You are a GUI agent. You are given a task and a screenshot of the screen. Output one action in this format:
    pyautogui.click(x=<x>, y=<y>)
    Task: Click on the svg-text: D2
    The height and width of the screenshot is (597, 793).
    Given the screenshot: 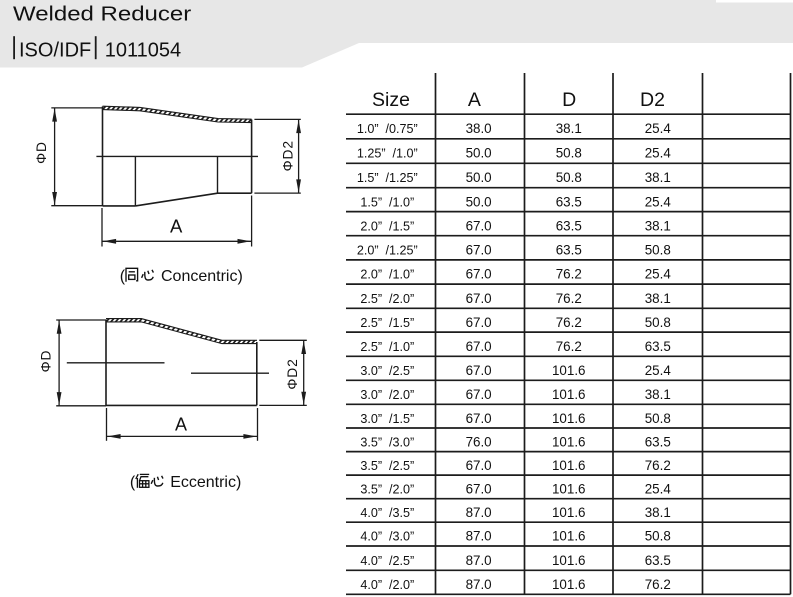 What is the action you would take?
    pyautogui.click(x=652, y=100)
    